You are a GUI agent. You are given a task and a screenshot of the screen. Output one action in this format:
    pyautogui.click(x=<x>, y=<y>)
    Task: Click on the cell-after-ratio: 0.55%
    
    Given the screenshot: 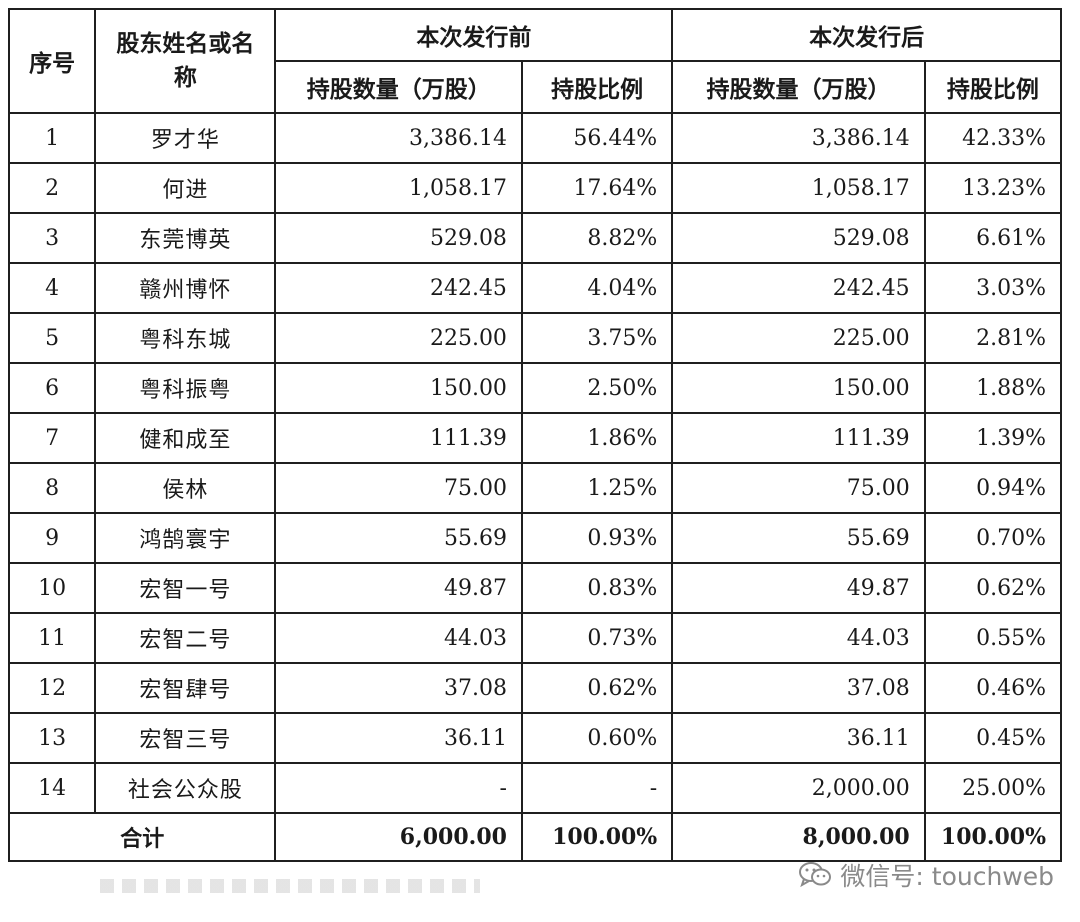 What is the action you would take?
    pyautogui.click(x=993, y=638)
    